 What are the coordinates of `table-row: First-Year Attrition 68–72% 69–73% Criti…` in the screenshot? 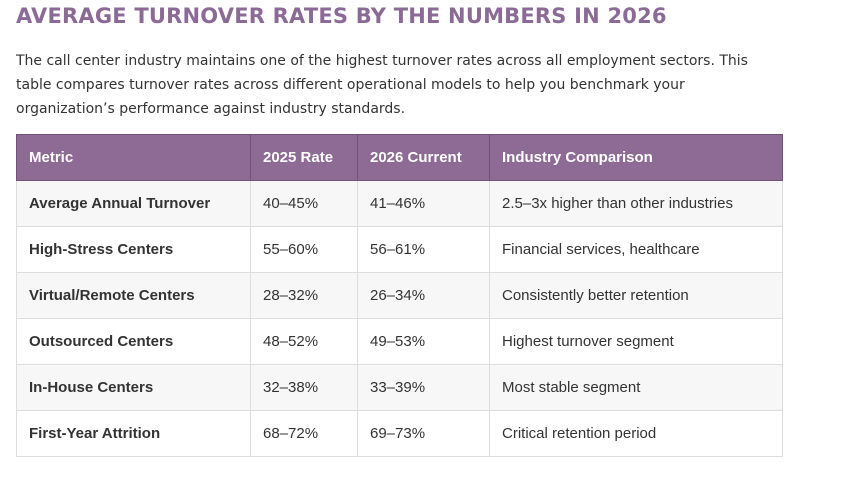 It's located at (399, 433).